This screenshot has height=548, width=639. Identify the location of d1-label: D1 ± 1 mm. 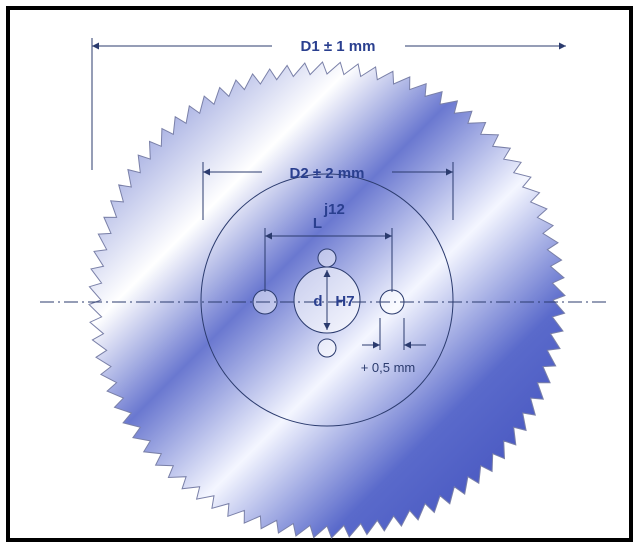
(338, 46).